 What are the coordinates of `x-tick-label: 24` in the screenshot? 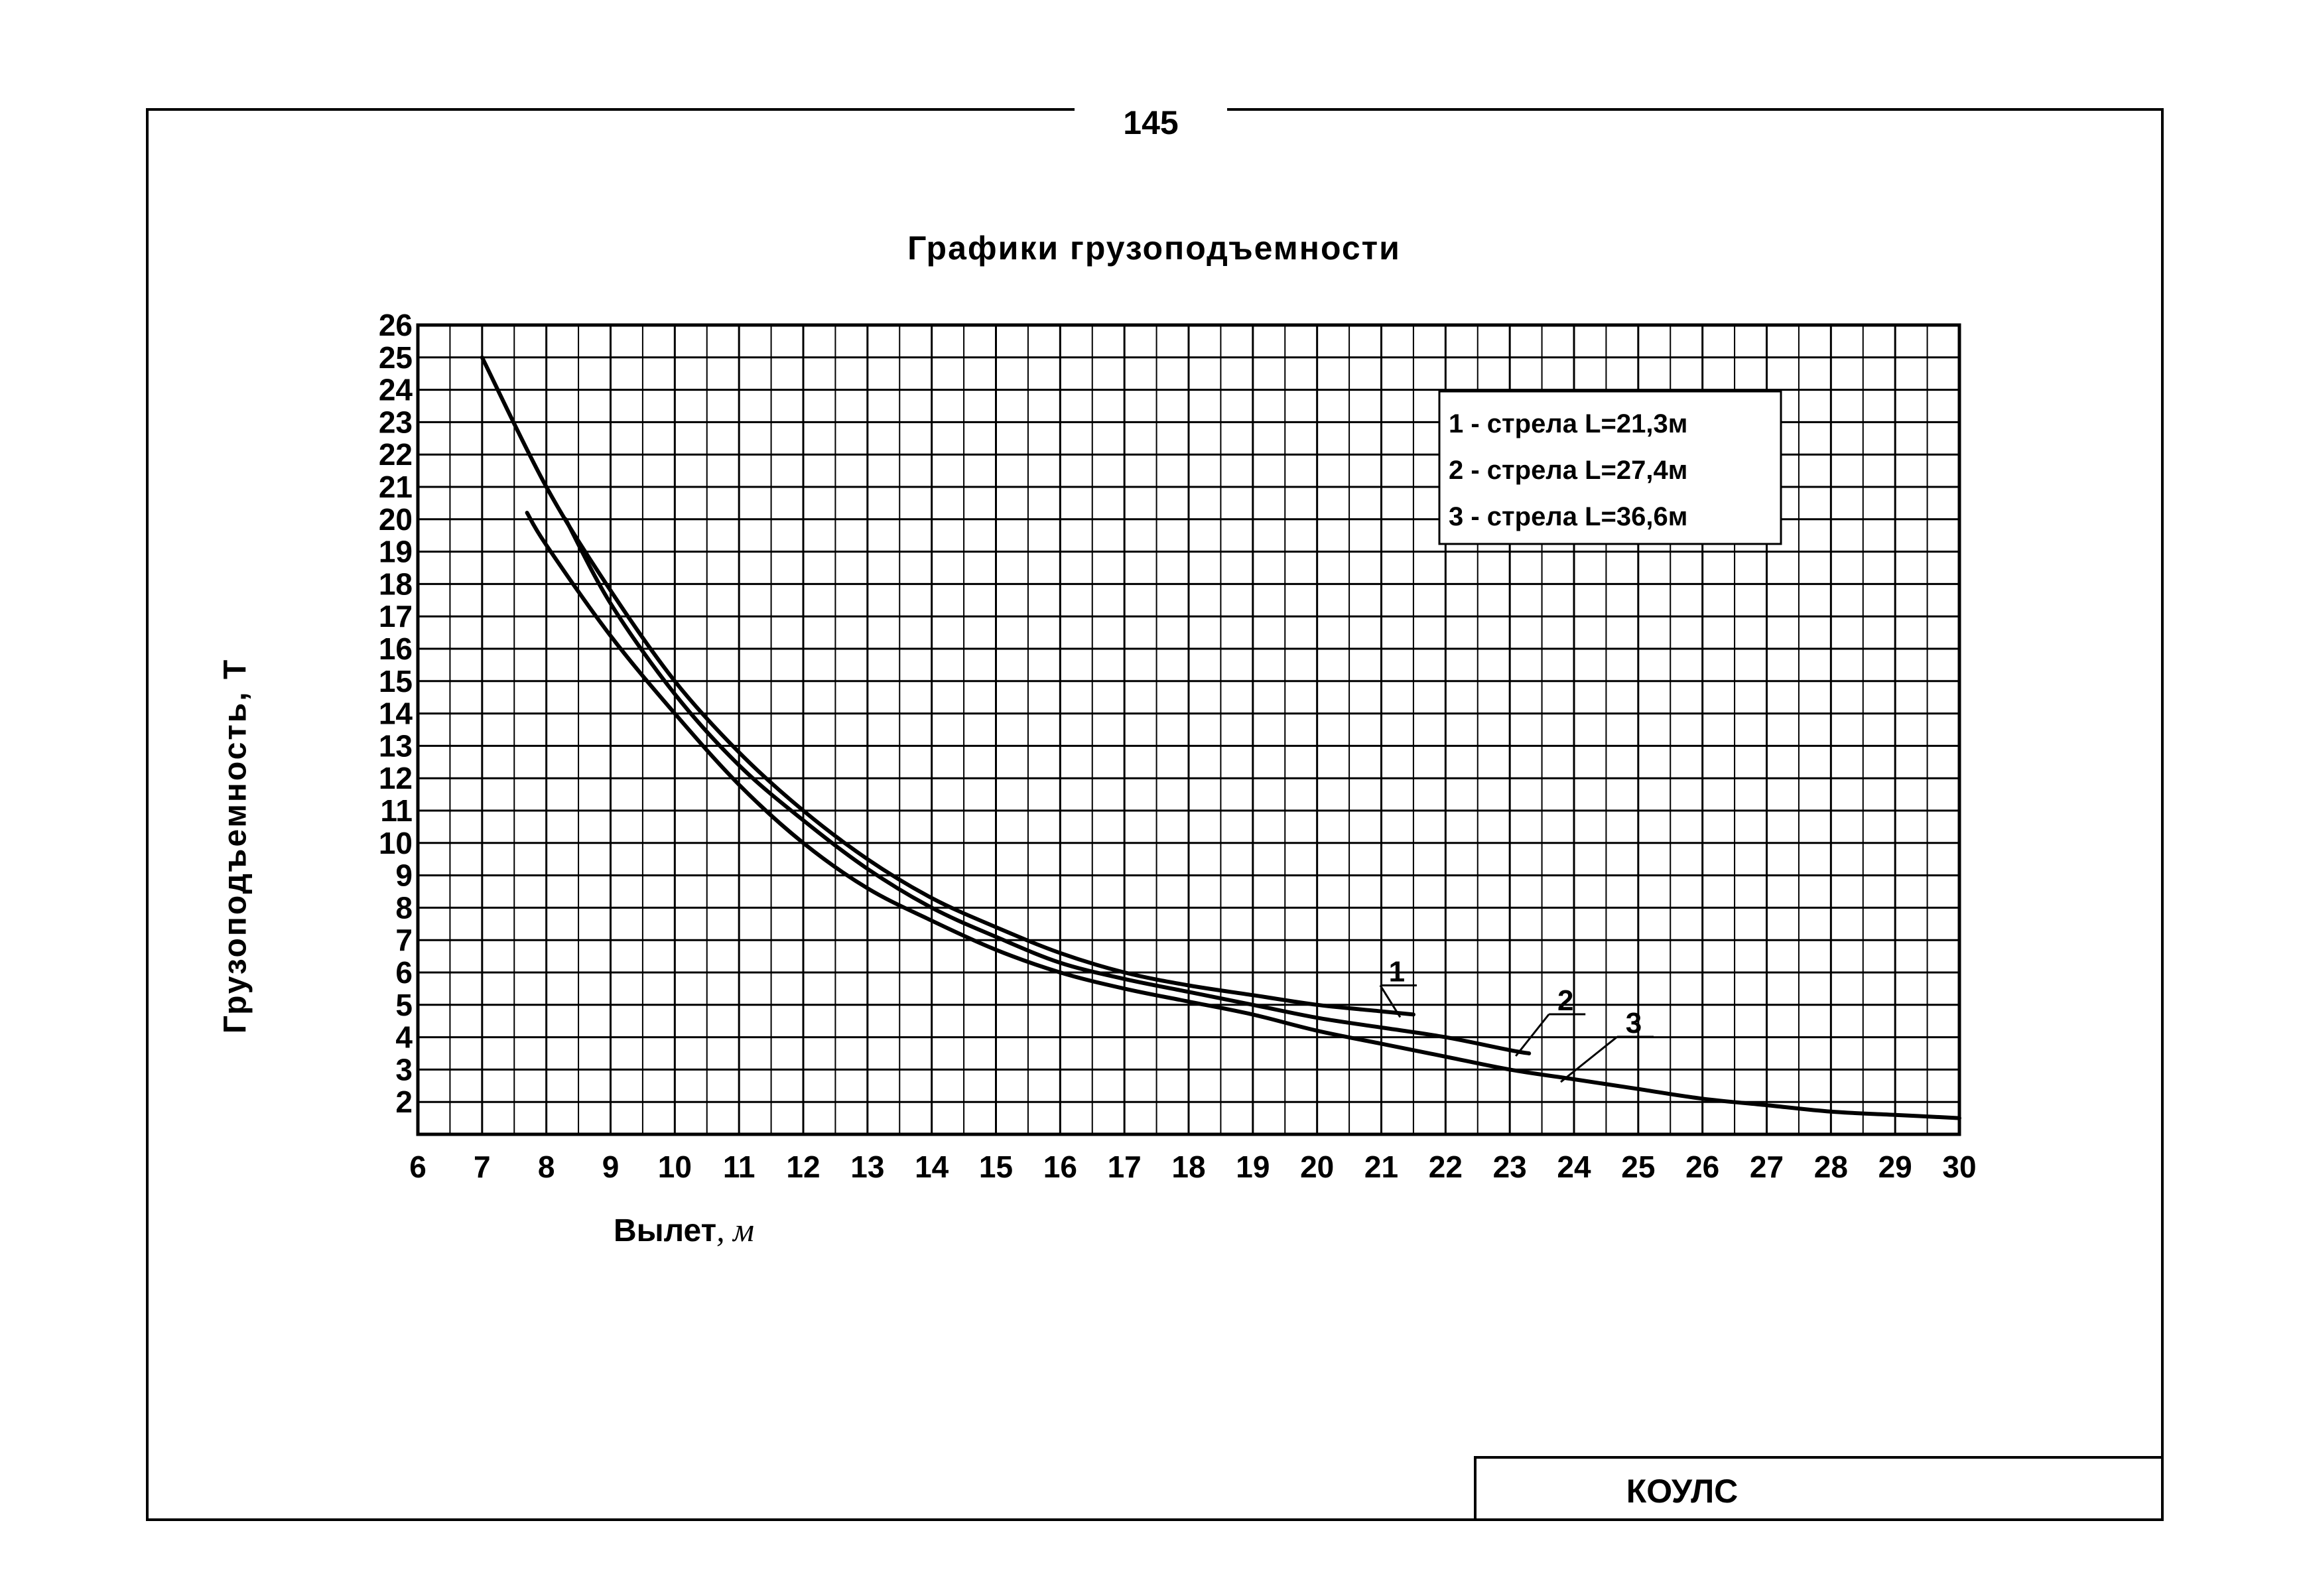 It's located at (1574, 1167).